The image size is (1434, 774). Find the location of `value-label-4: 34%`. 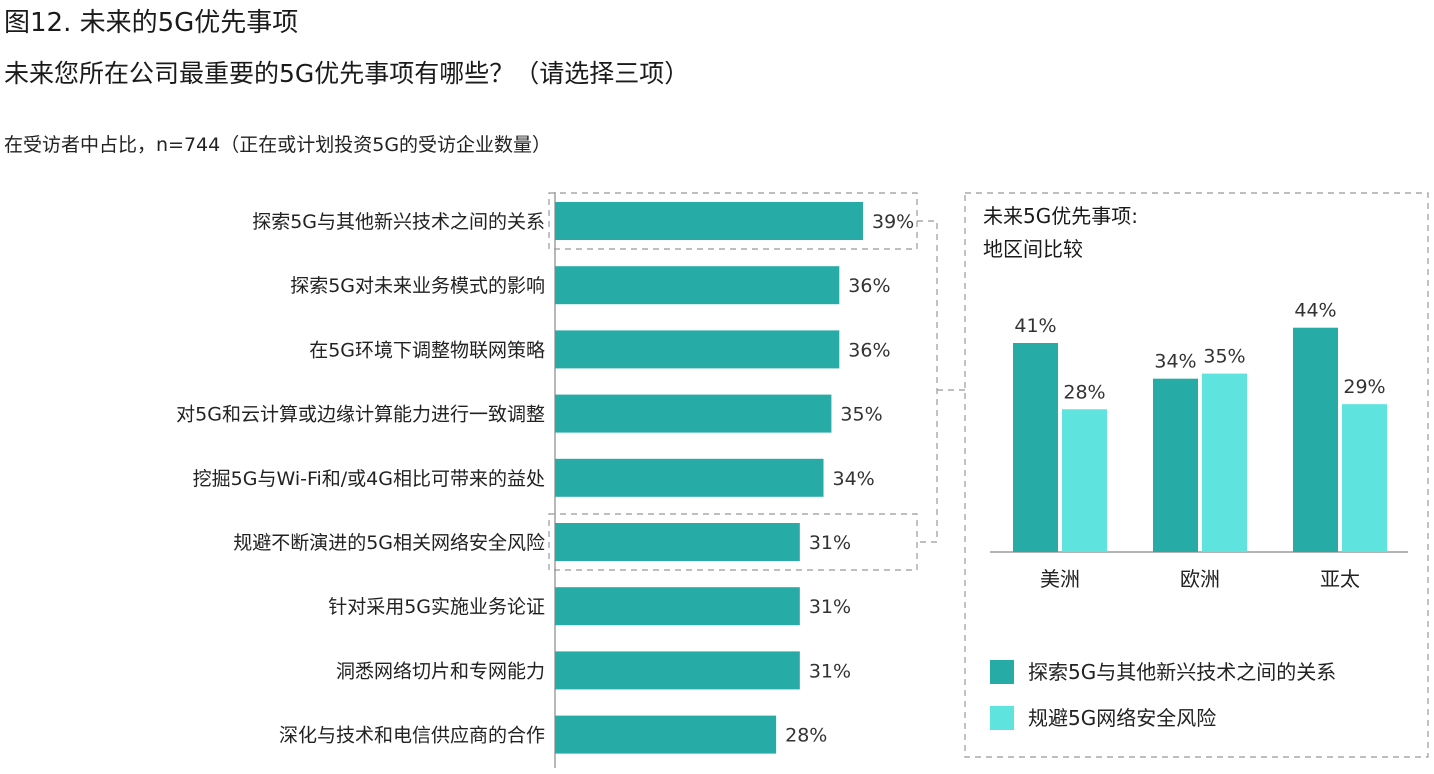

value-label-4: 34% is located at coordinates (854, 479).